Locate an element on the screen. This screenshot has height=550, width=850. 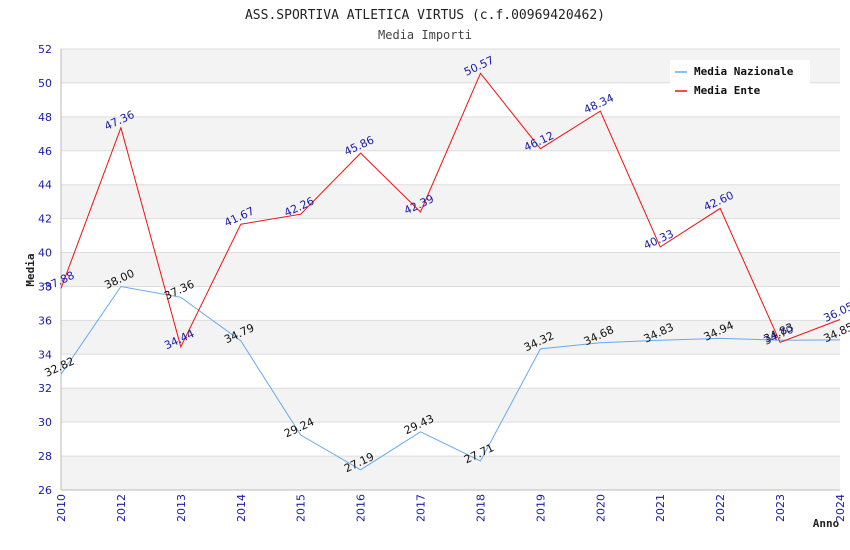
y-tick-label: 50 is located at coordinates (45, 83).